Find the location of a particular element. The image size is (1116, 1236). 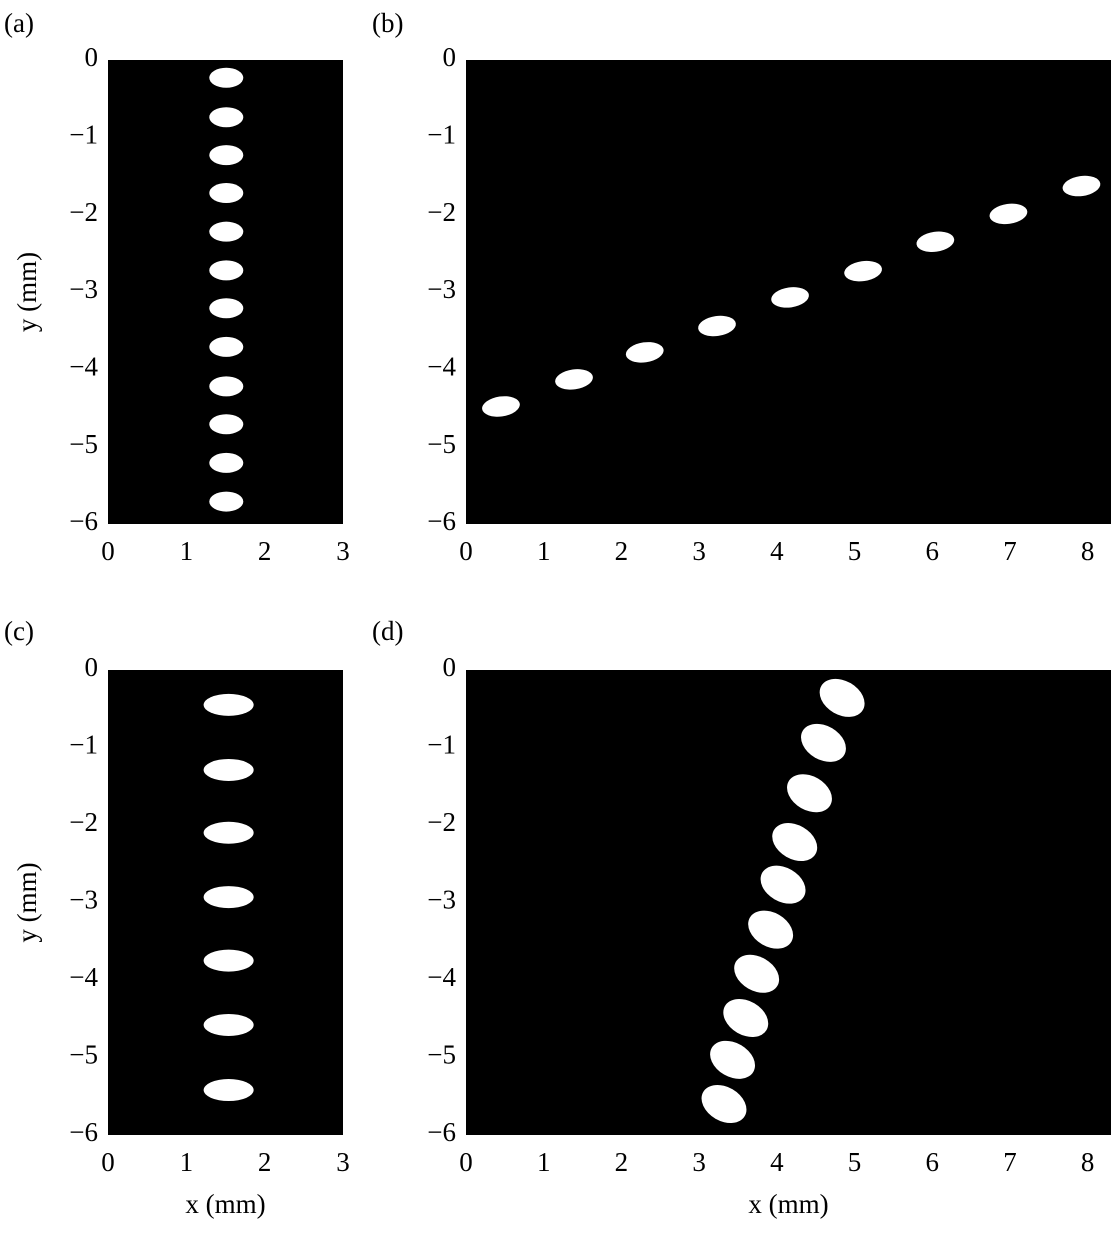

panel-label: (c) is located at coordinates (19, 631).